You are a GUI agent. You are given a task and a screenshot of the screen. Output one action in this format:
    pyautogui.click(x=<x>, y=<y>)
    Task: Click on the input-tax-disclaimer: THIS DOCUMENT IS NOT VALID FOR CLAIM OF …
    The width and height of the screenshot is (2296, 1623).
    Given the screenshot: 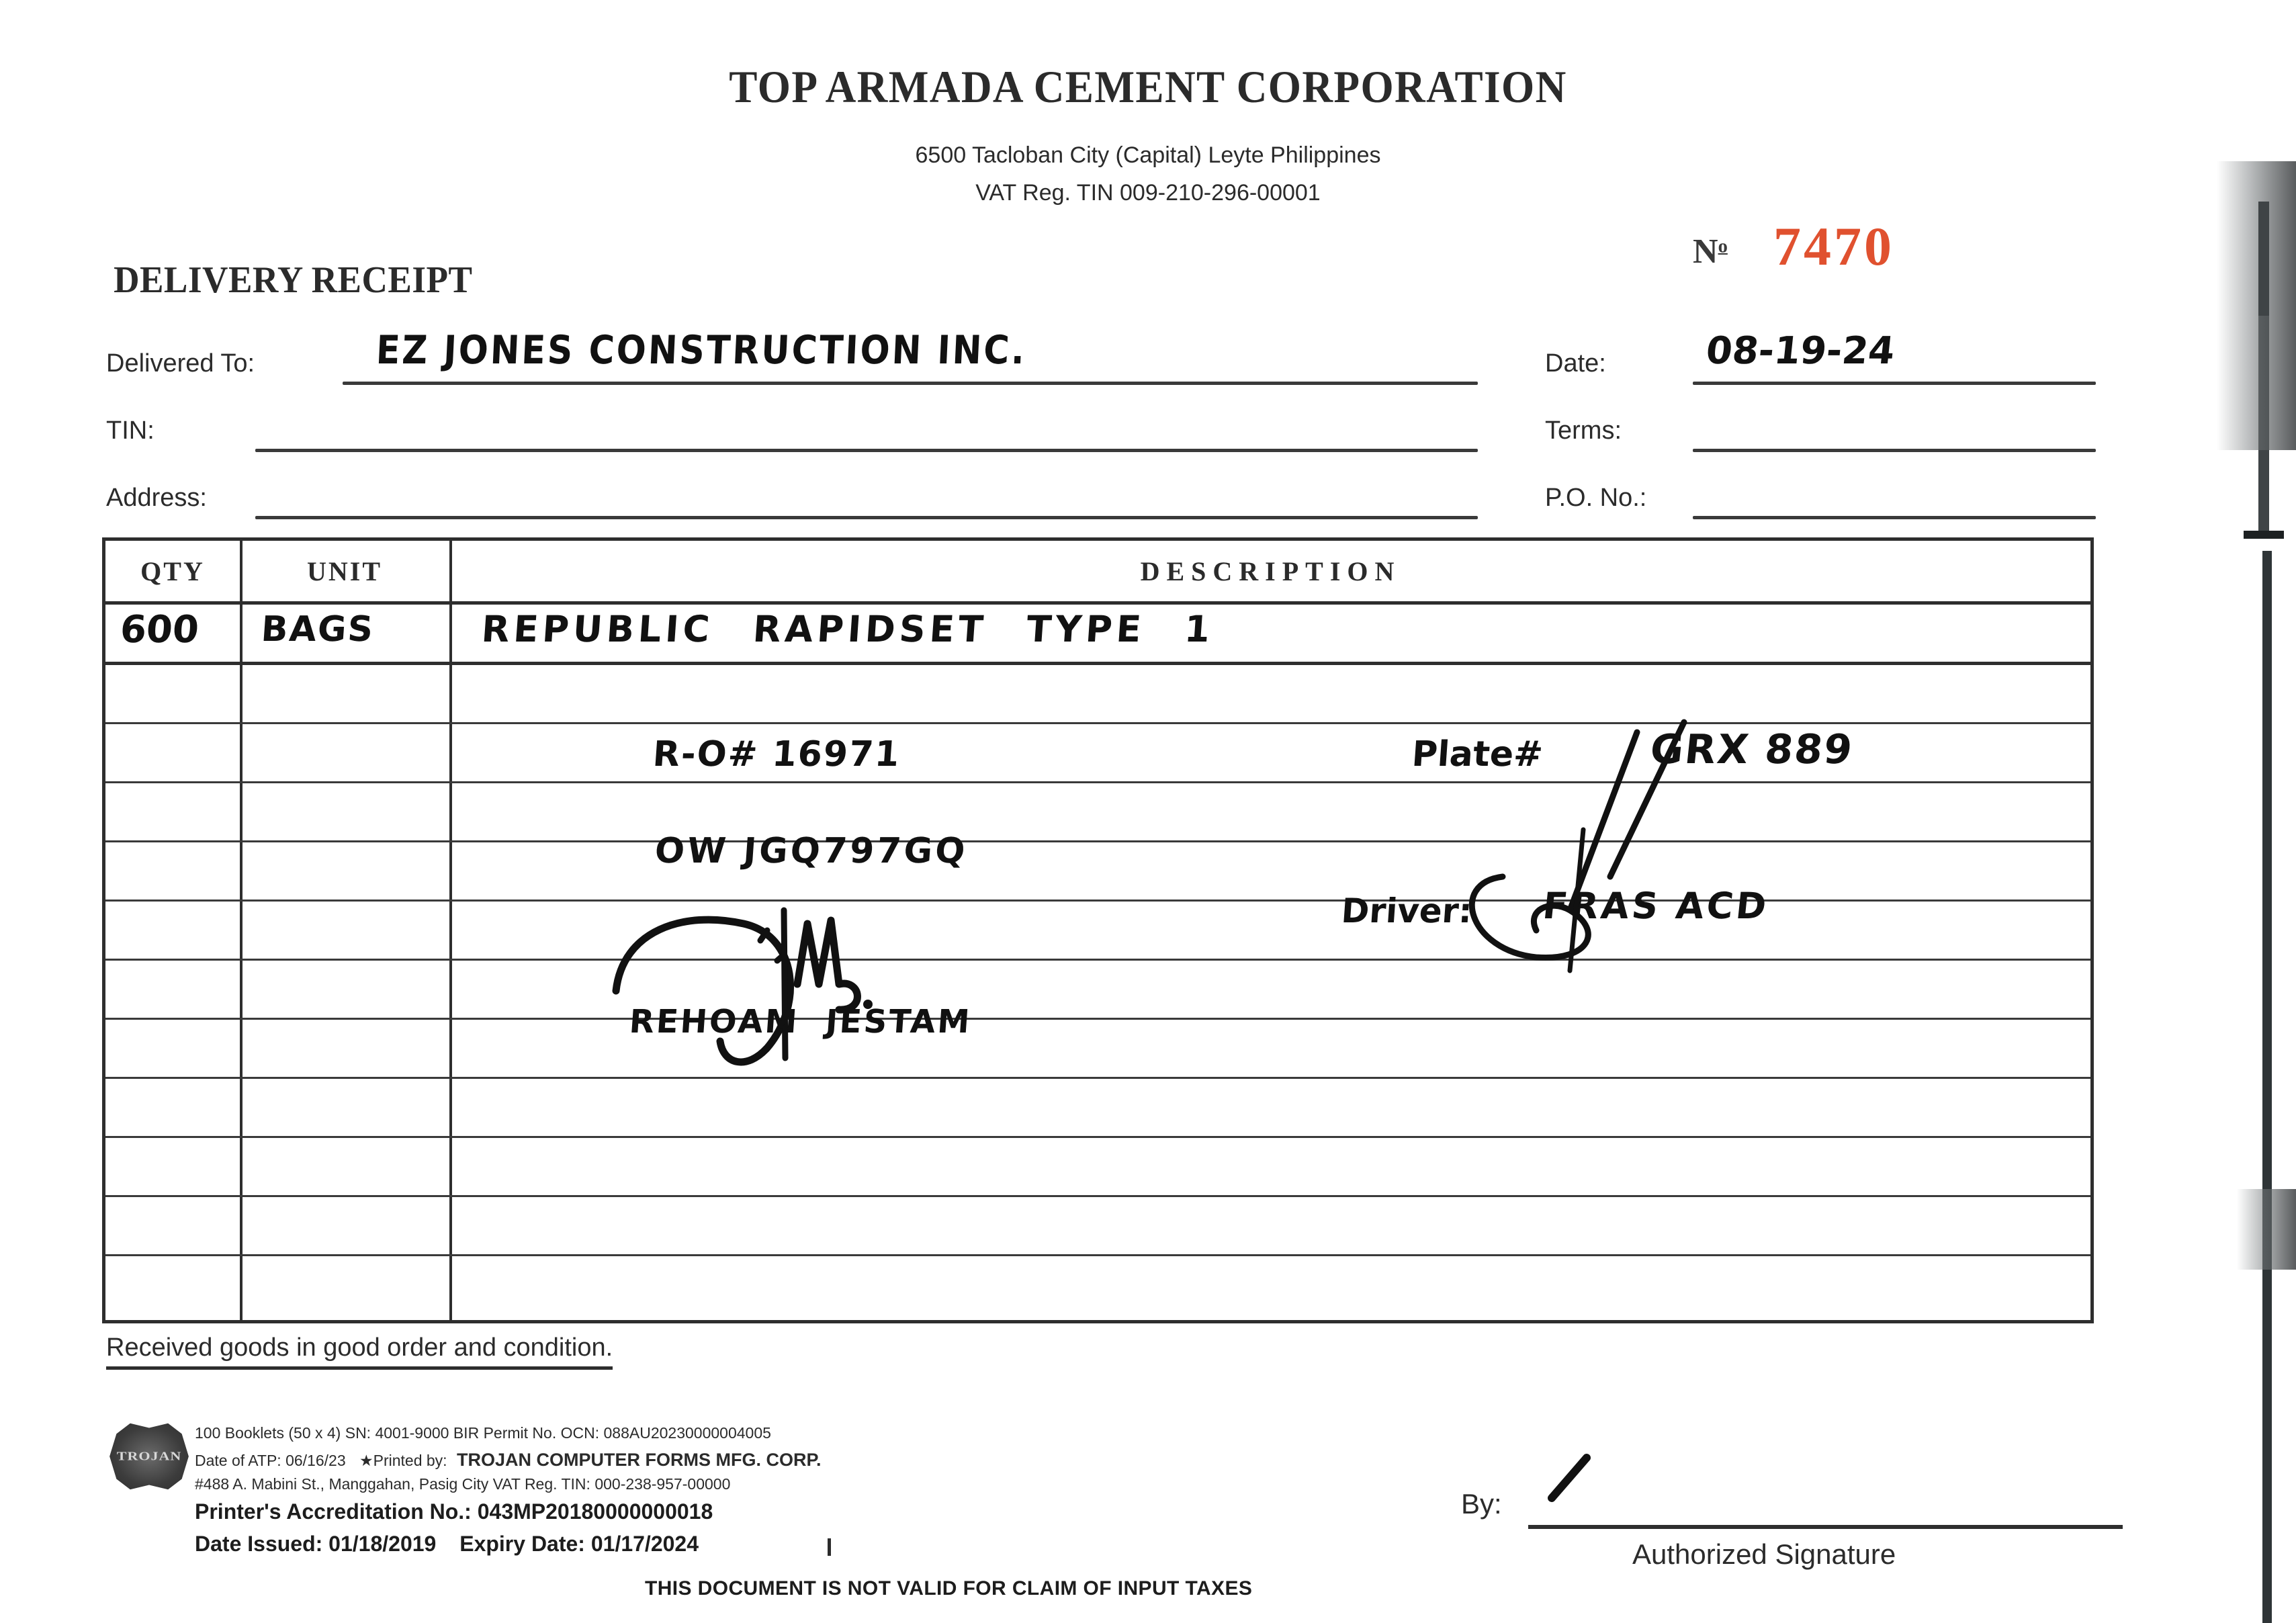 What is the action you would take?
    pyautogui.click(x=949, y=1588)
    